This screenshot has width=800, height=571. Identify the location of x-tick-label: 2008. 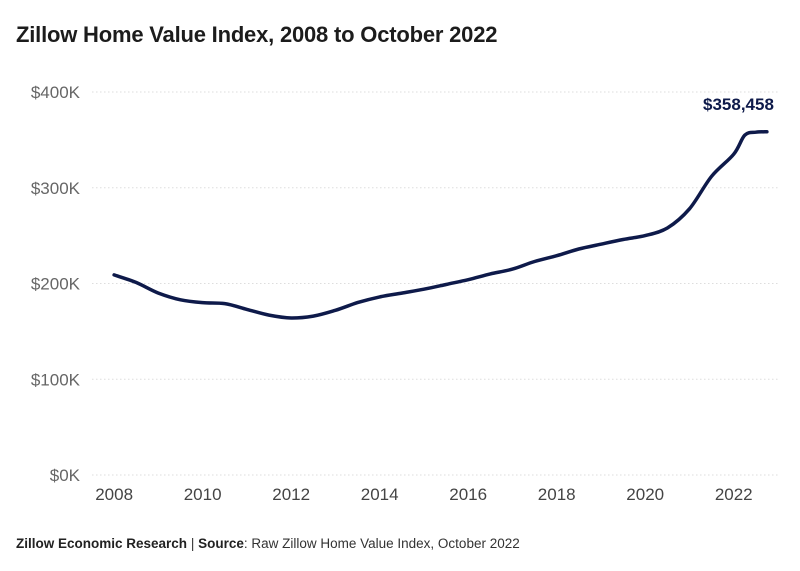
(114, 494).